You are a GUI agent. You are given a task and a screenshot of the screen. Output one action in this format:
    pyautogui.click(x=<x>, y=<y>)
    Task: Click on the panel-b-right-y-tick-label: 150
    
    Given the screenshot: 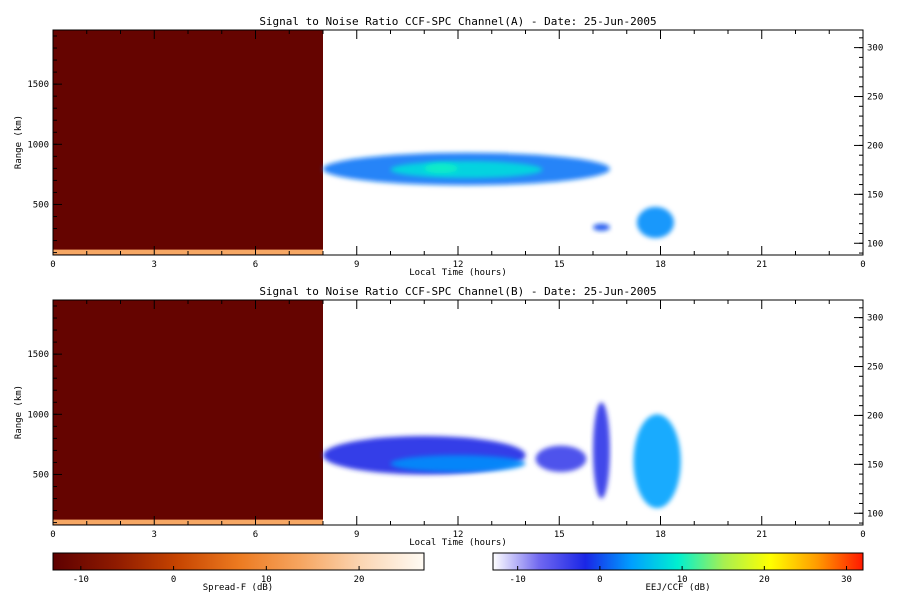 What is the action you would take?
    pyautogui.click(x=875, y=465)
    